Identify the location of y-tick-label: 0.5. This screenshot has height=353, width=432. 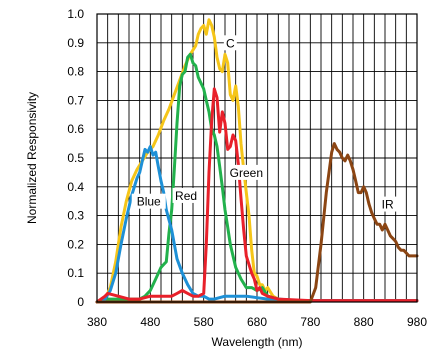
(75, 158).